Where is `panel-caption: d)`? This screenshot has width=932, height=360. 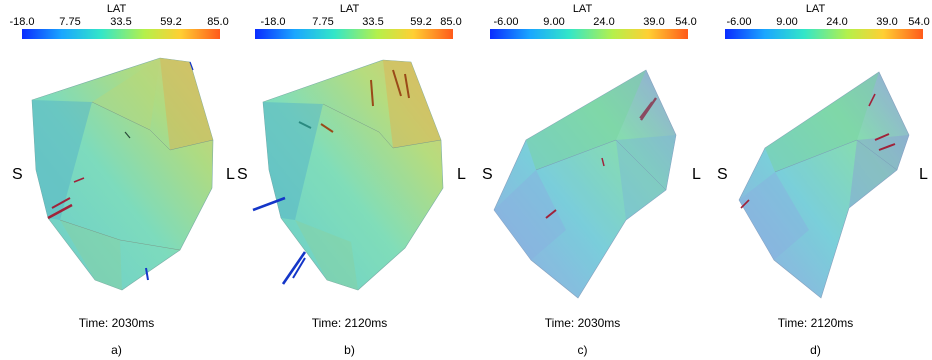
panel-caption: d) is located at coordinates (815, 350).